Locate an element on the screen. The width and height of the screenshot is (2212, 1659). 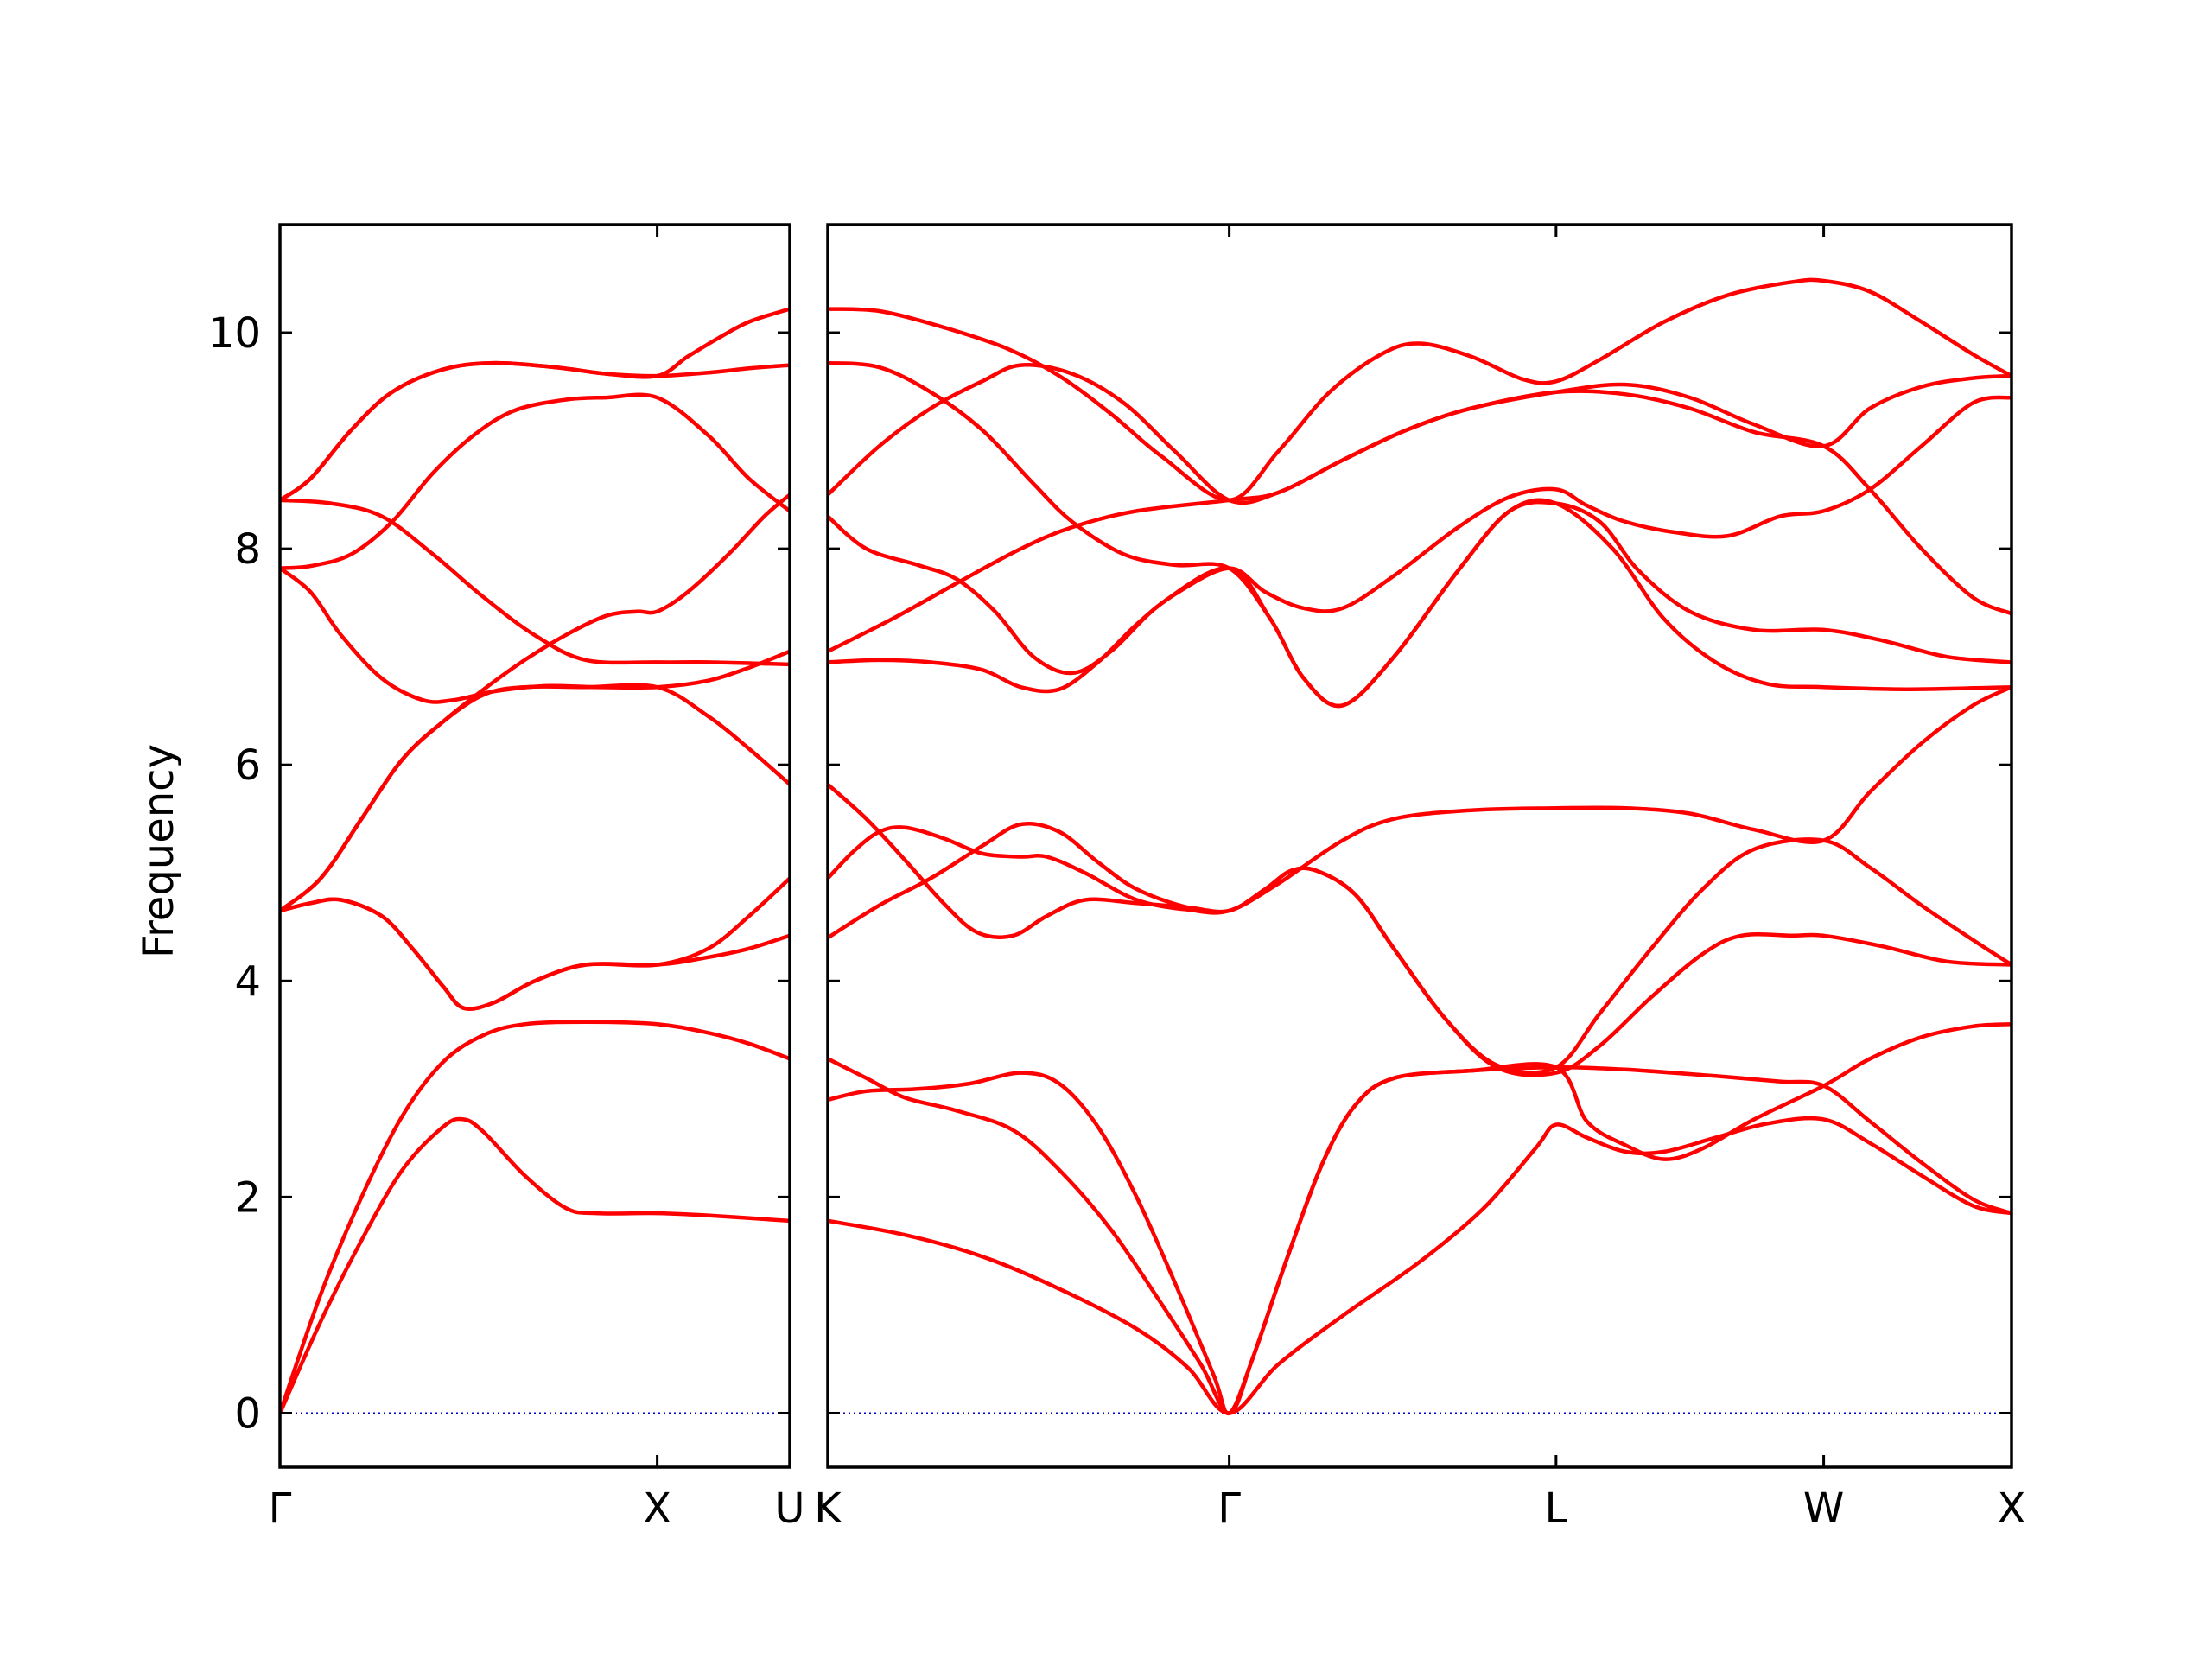
x-tick-label: W is located at coordinates (1823, 1508).